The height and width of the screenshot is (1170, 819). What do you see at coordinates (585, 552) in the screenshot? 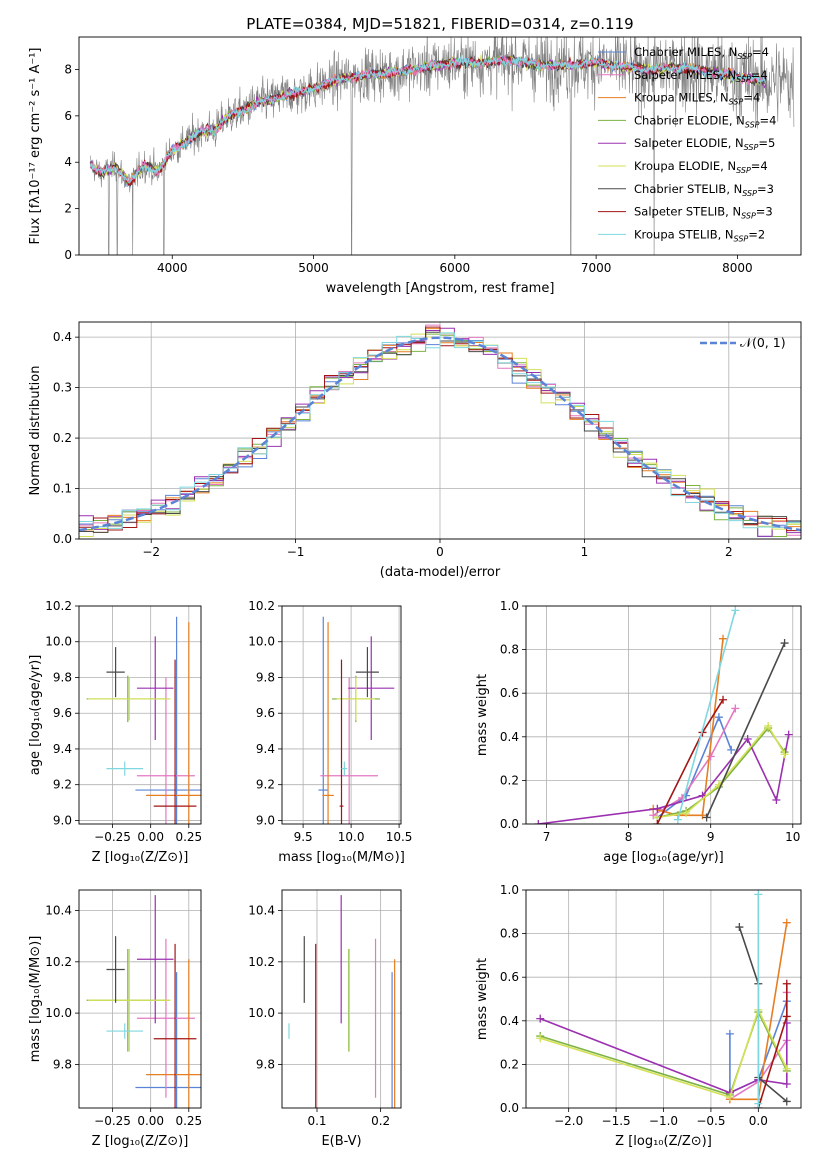
I see `x-tick-label: 1` at bounding box center [585, 552].